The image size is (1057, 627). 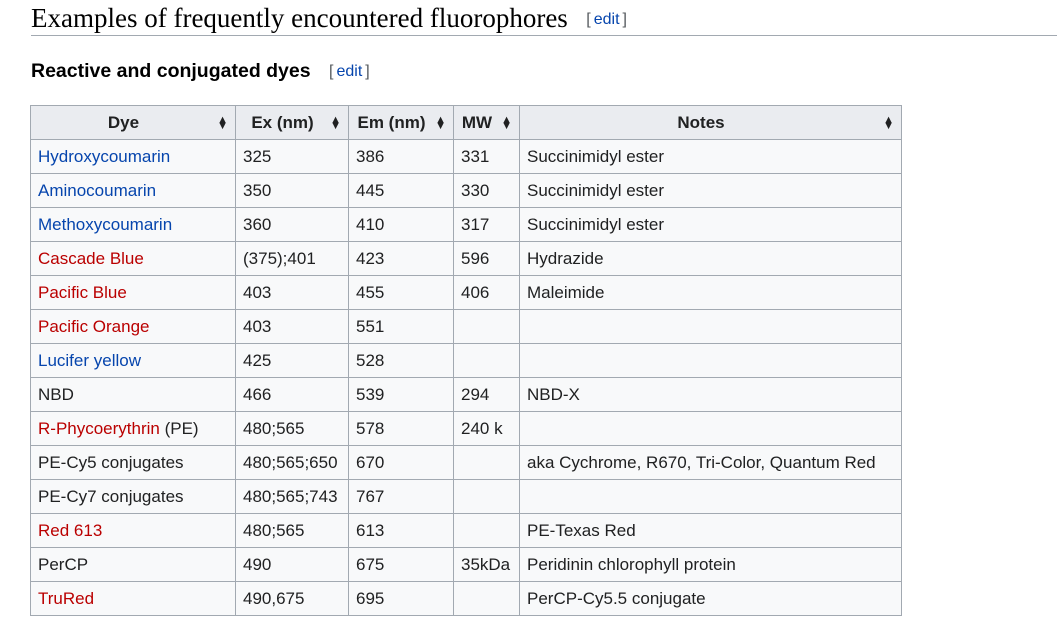 I want to click on dye-link: Hydroxycoumarin, so click(x=104, y=156).